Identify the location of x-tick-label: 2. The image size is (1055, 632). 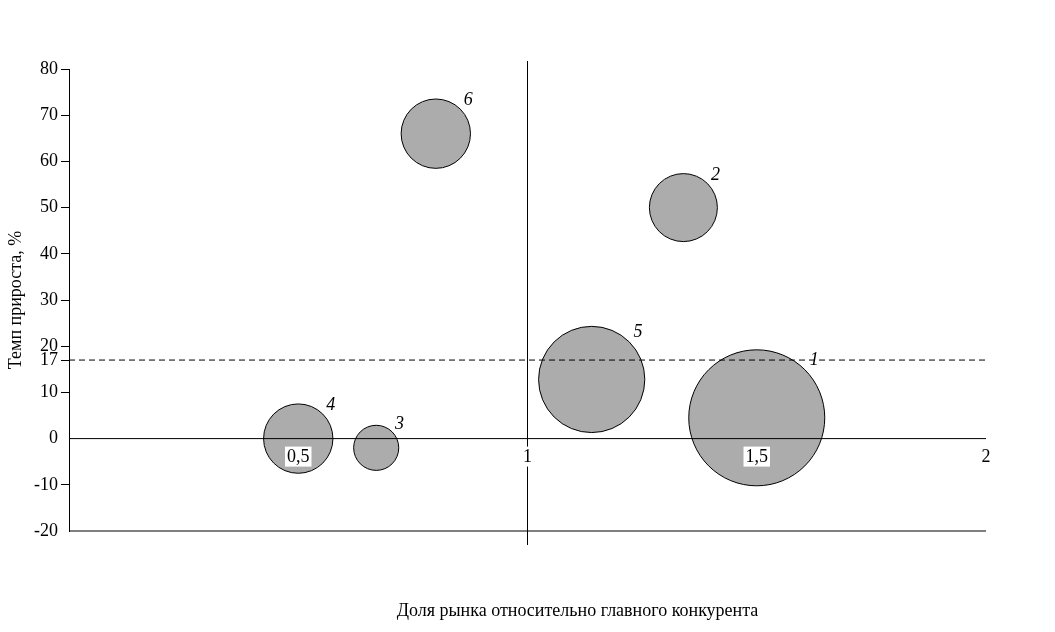
(986, 456).